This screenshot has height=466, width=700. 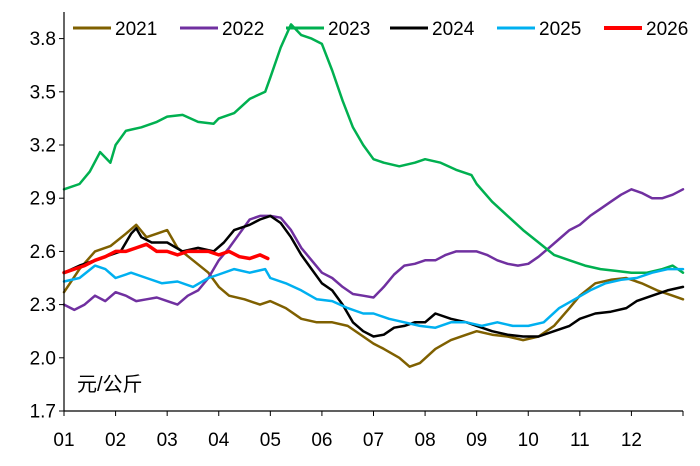 I want to click on series-line-2025, so click(x=373, y=296).